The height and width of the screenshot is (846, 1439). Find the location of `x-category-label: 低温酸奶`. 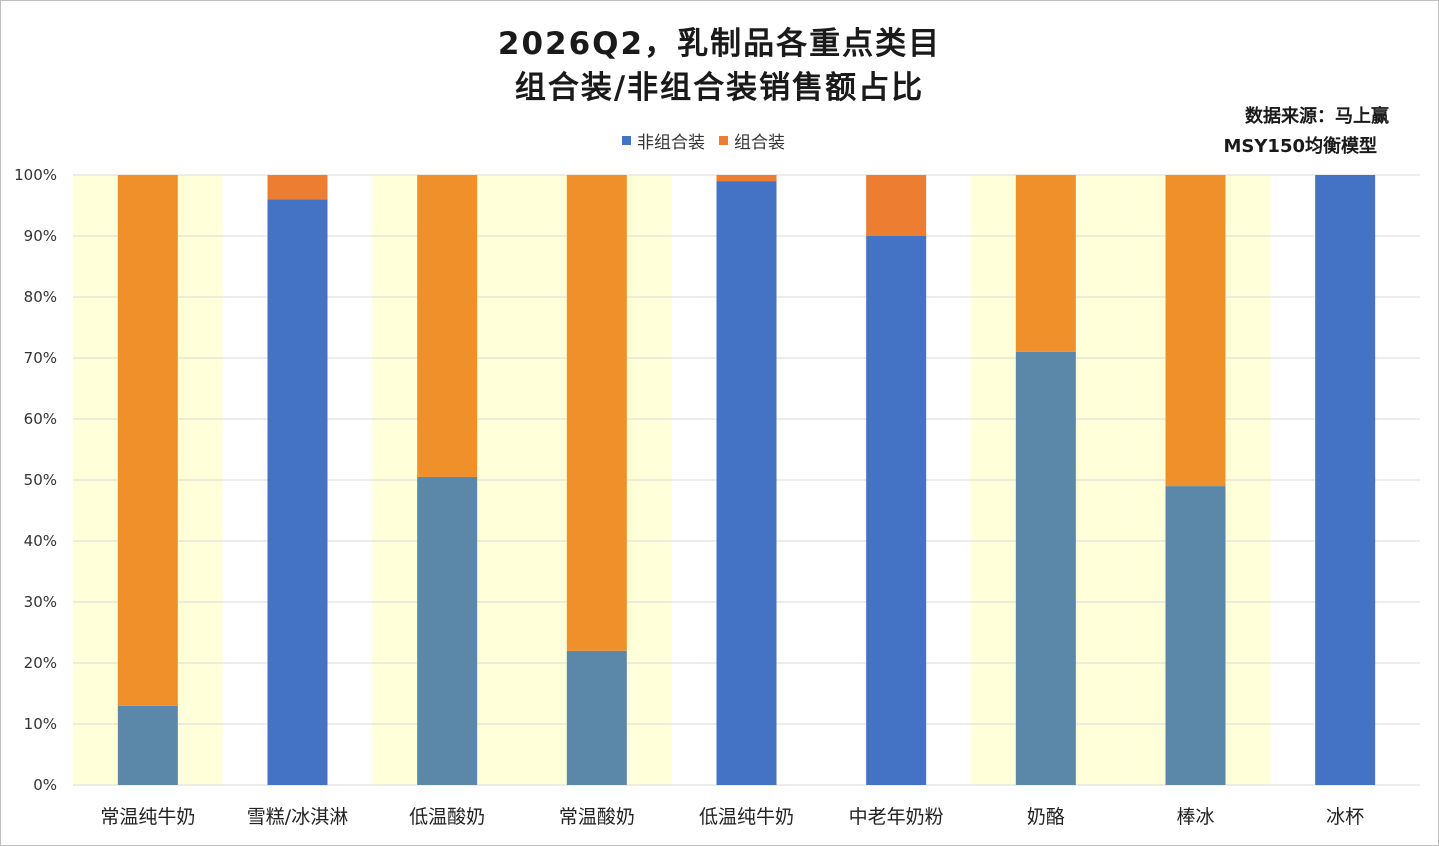

x-category-label: 低温酸奶 is located at coordinates (447, 817).